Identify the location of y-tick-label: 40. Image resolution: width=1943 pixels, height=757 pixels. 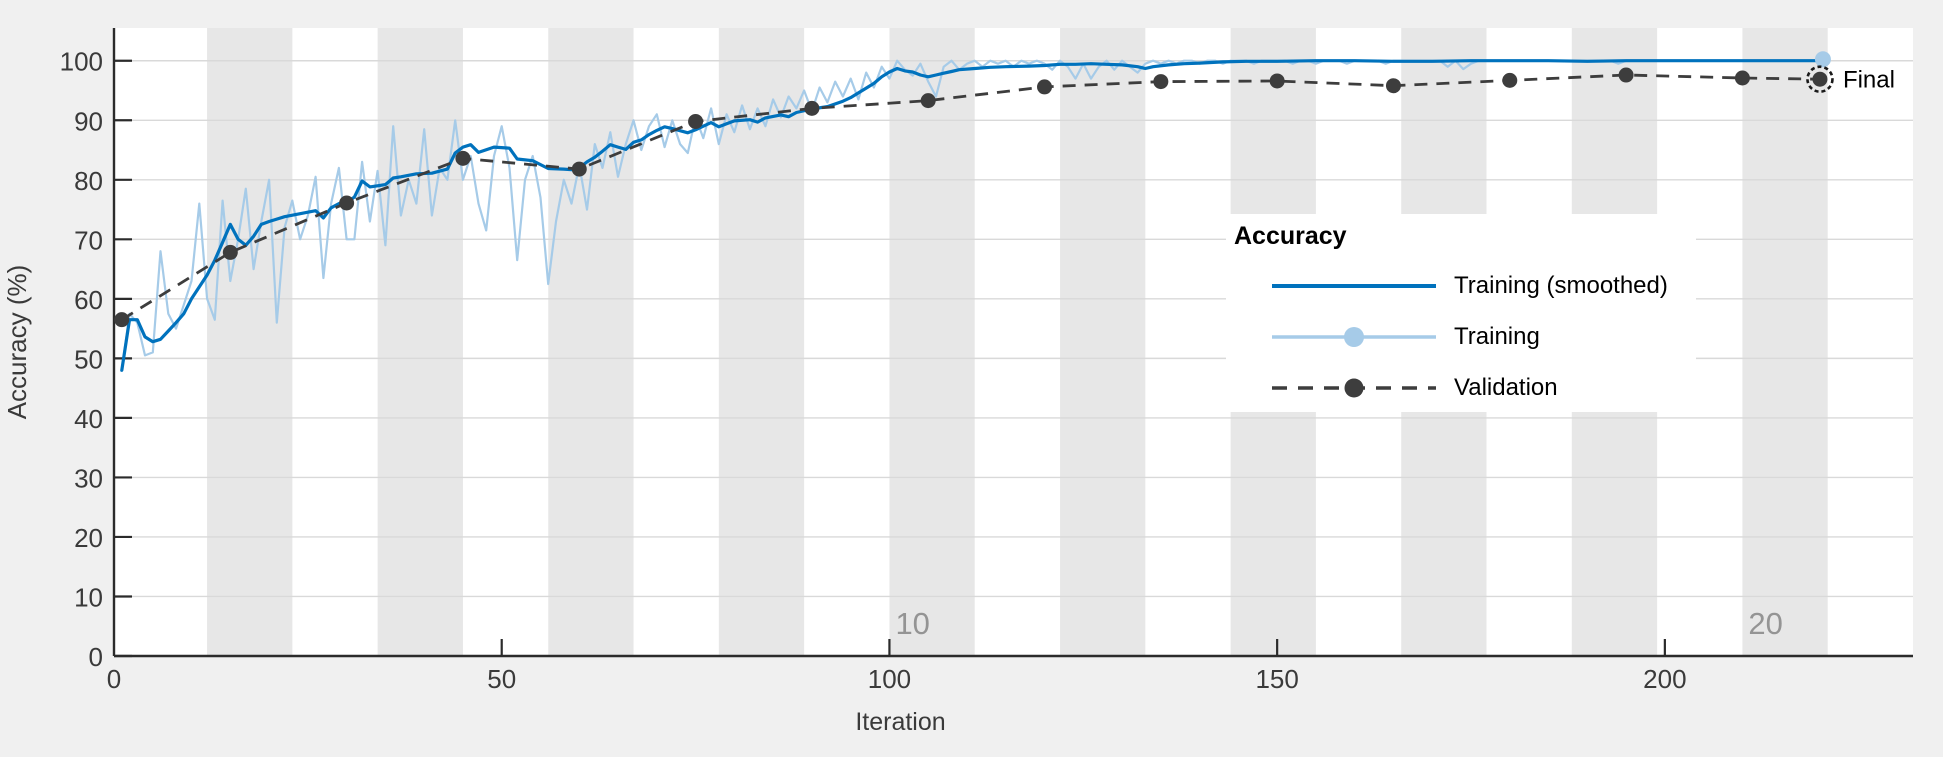
(88, 419).